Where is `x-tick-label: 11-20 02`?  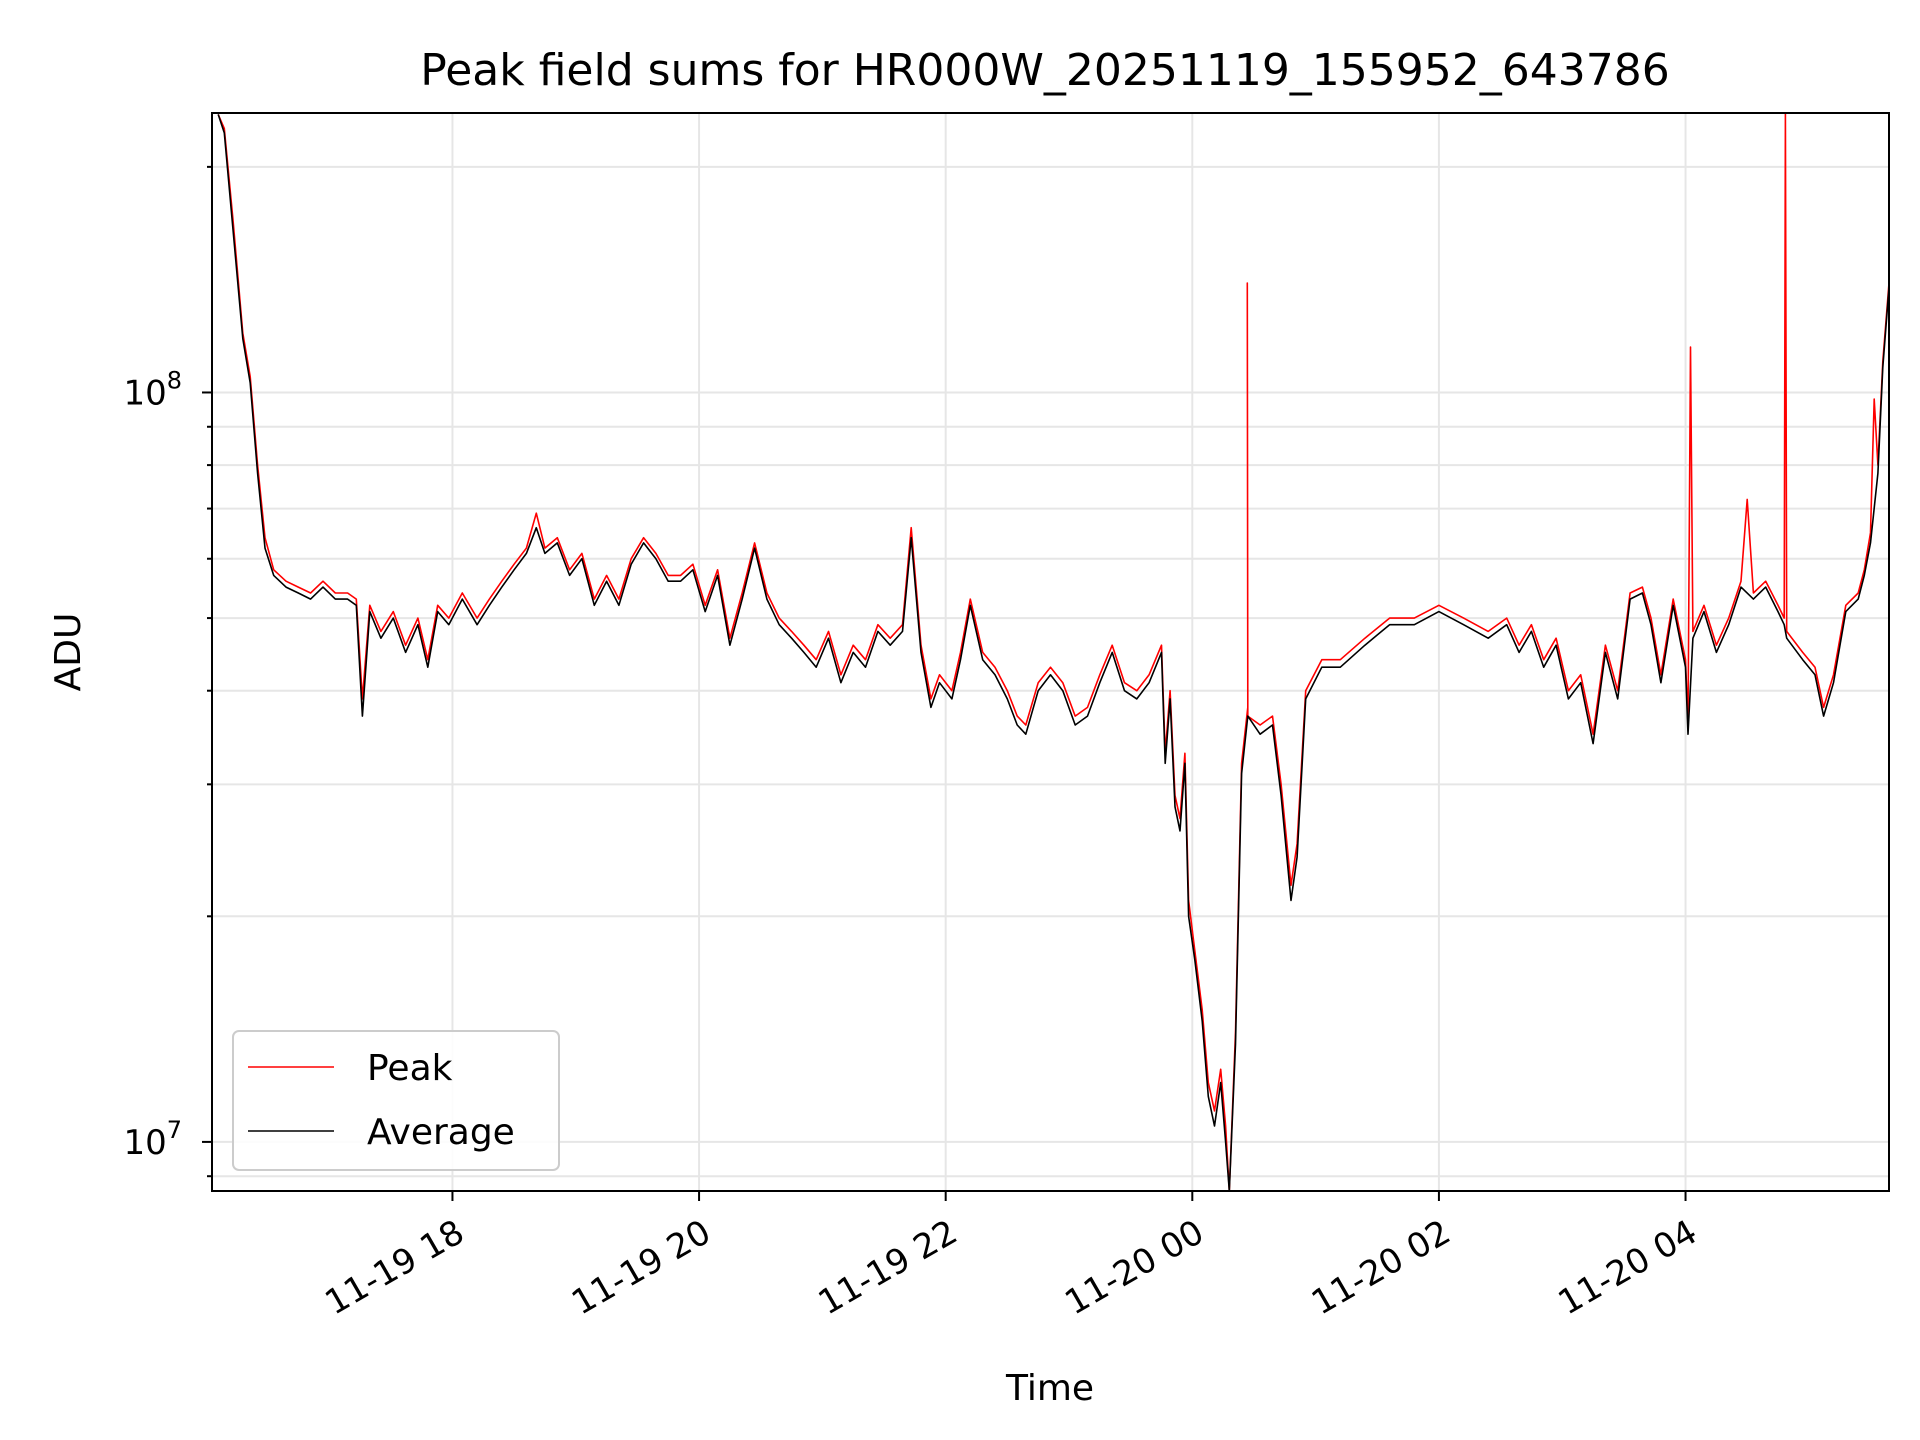 x-tick-label: 11-20 02 is located at coordinates (1381, 1267).